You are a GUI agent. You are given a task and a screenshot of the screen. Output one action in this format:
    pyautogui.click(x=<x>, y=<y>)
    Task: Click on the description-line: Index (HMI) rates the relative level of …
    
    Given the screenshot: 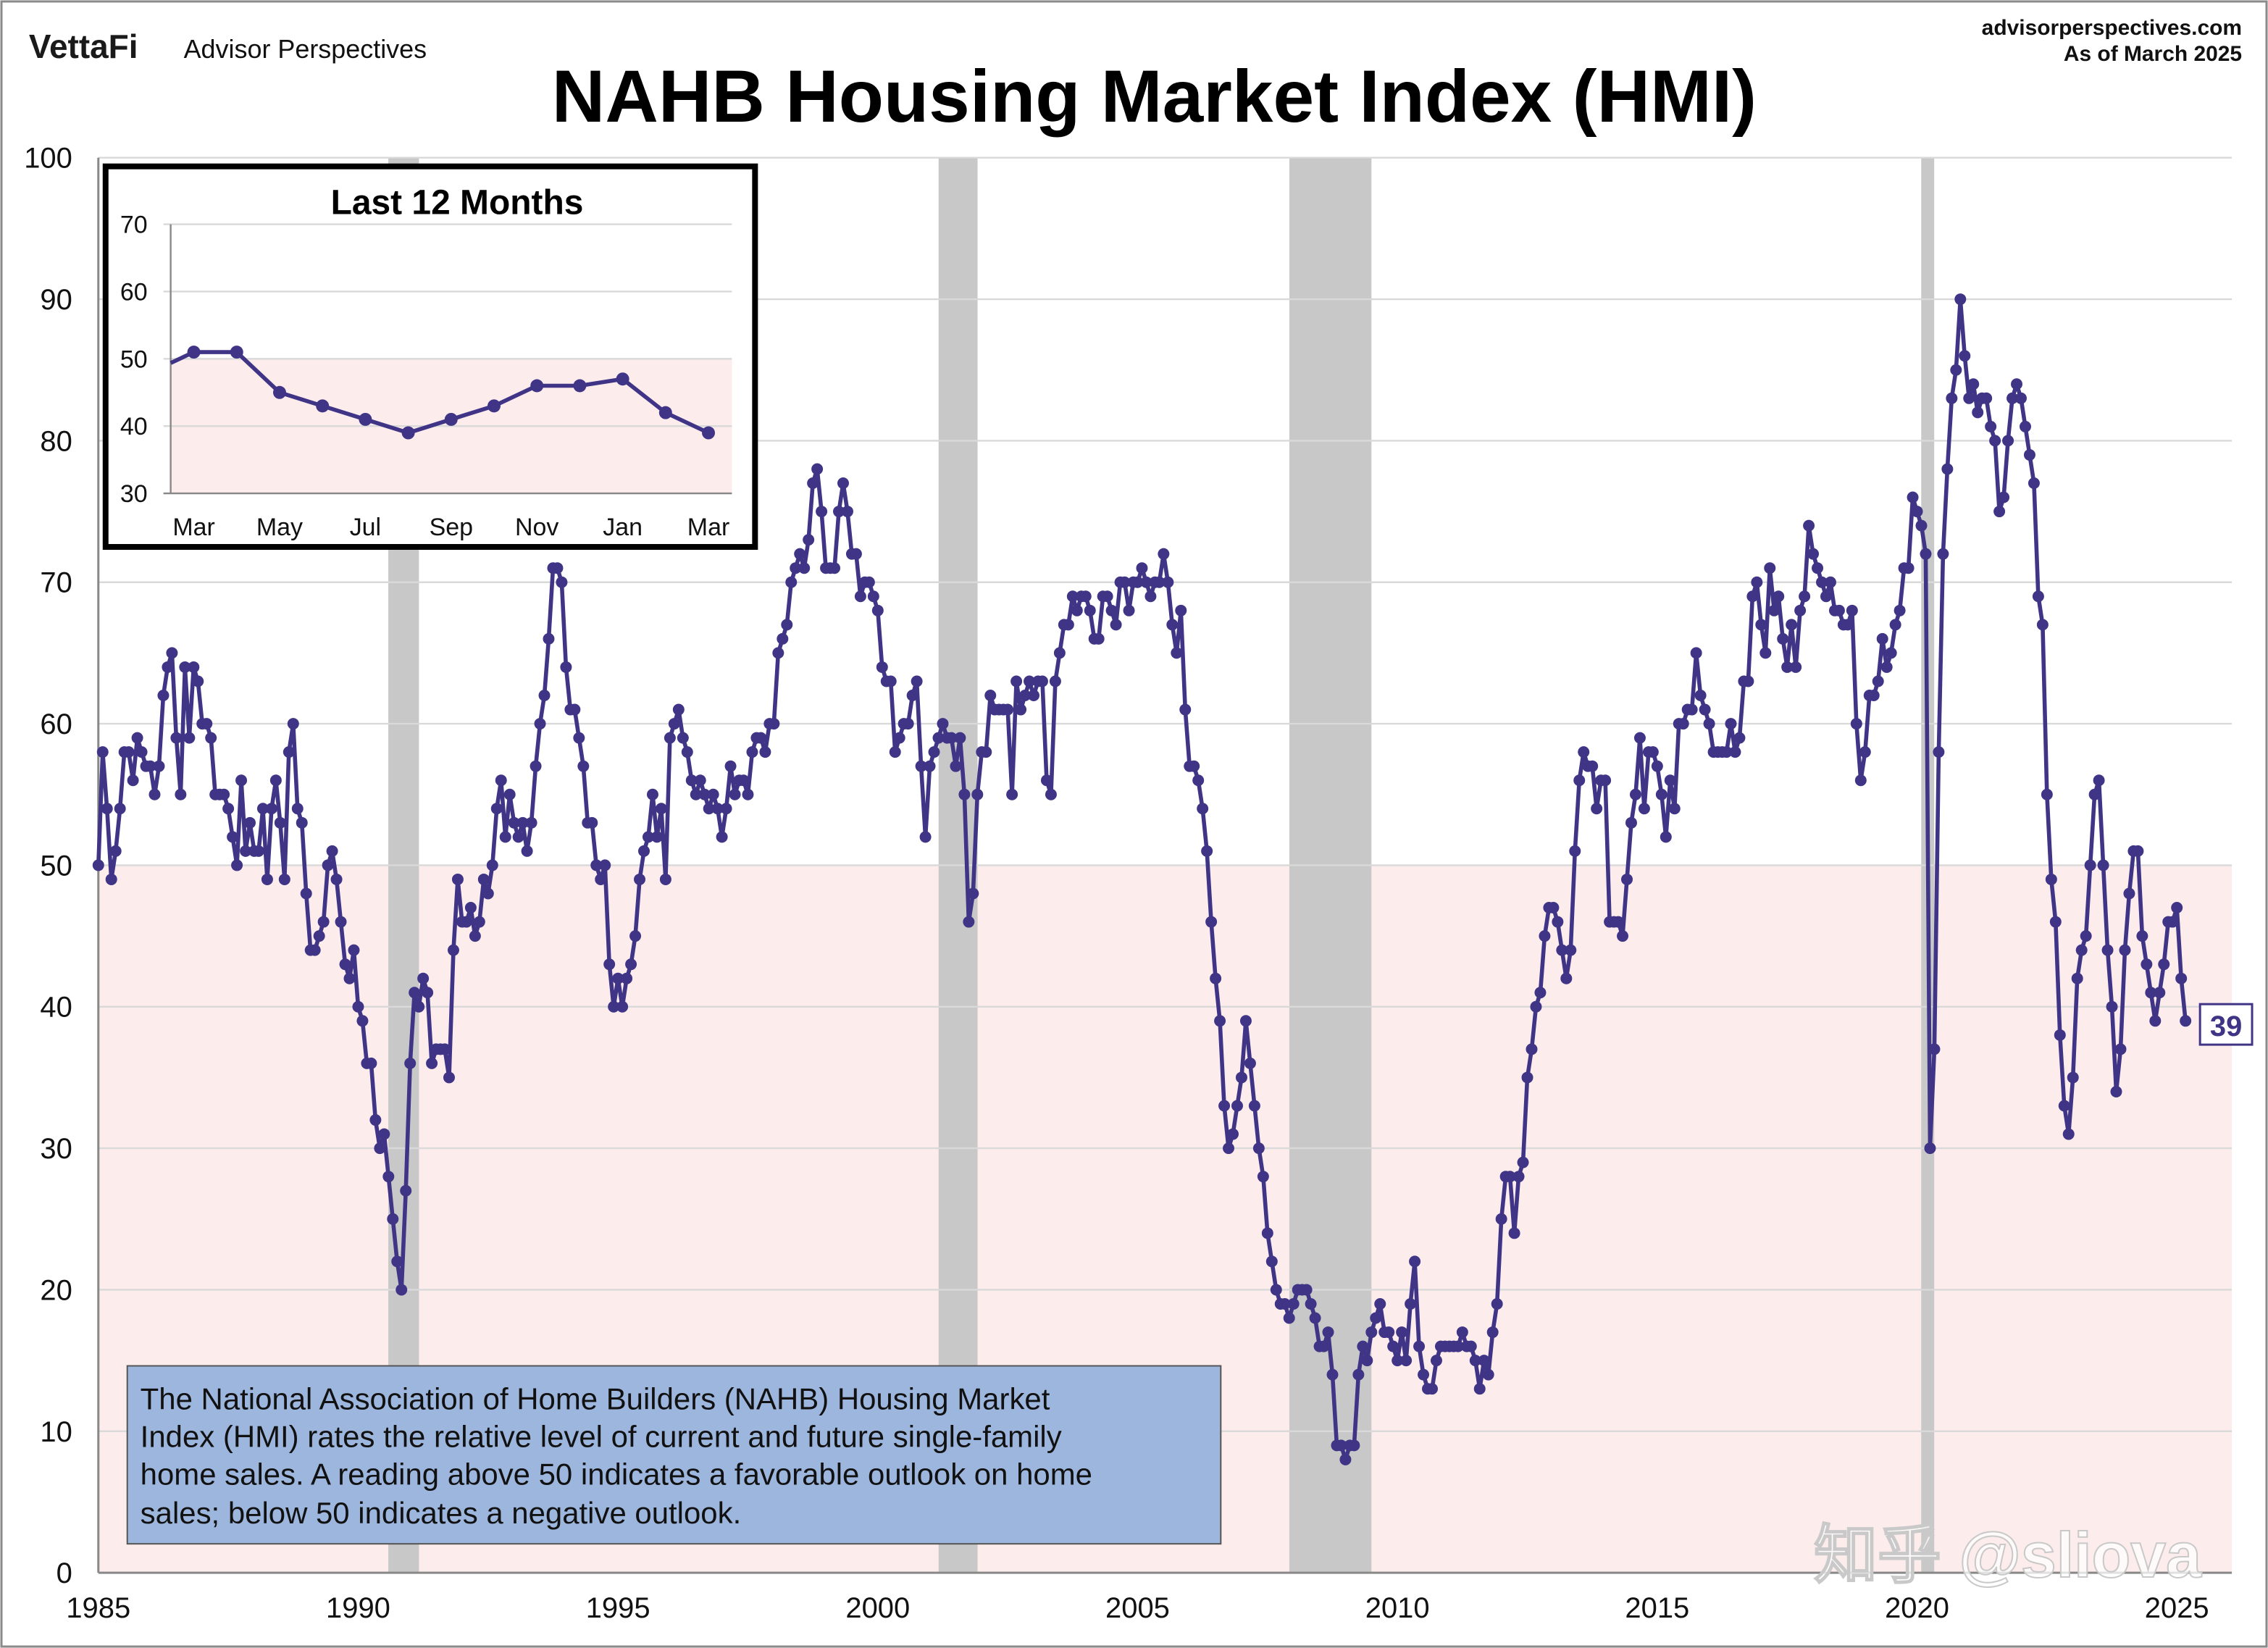 What is the action you would take?
    pyautogui.click(x=602, y=1436)
    